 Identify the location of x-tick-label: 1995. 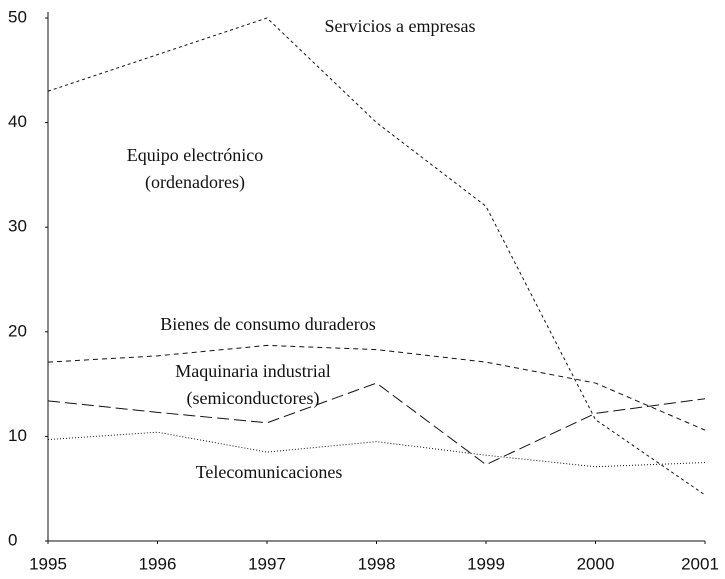
(48, 563).